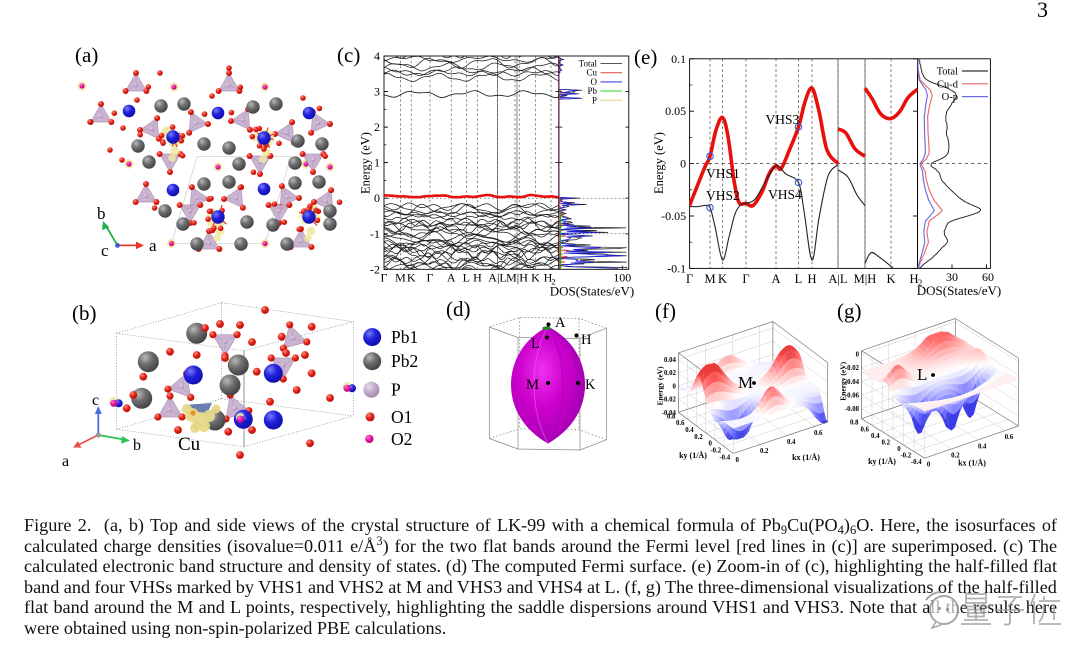 The height and width of the screenshot is (657, 1080). I want to click on svg-text: 1, so click(377, 163).